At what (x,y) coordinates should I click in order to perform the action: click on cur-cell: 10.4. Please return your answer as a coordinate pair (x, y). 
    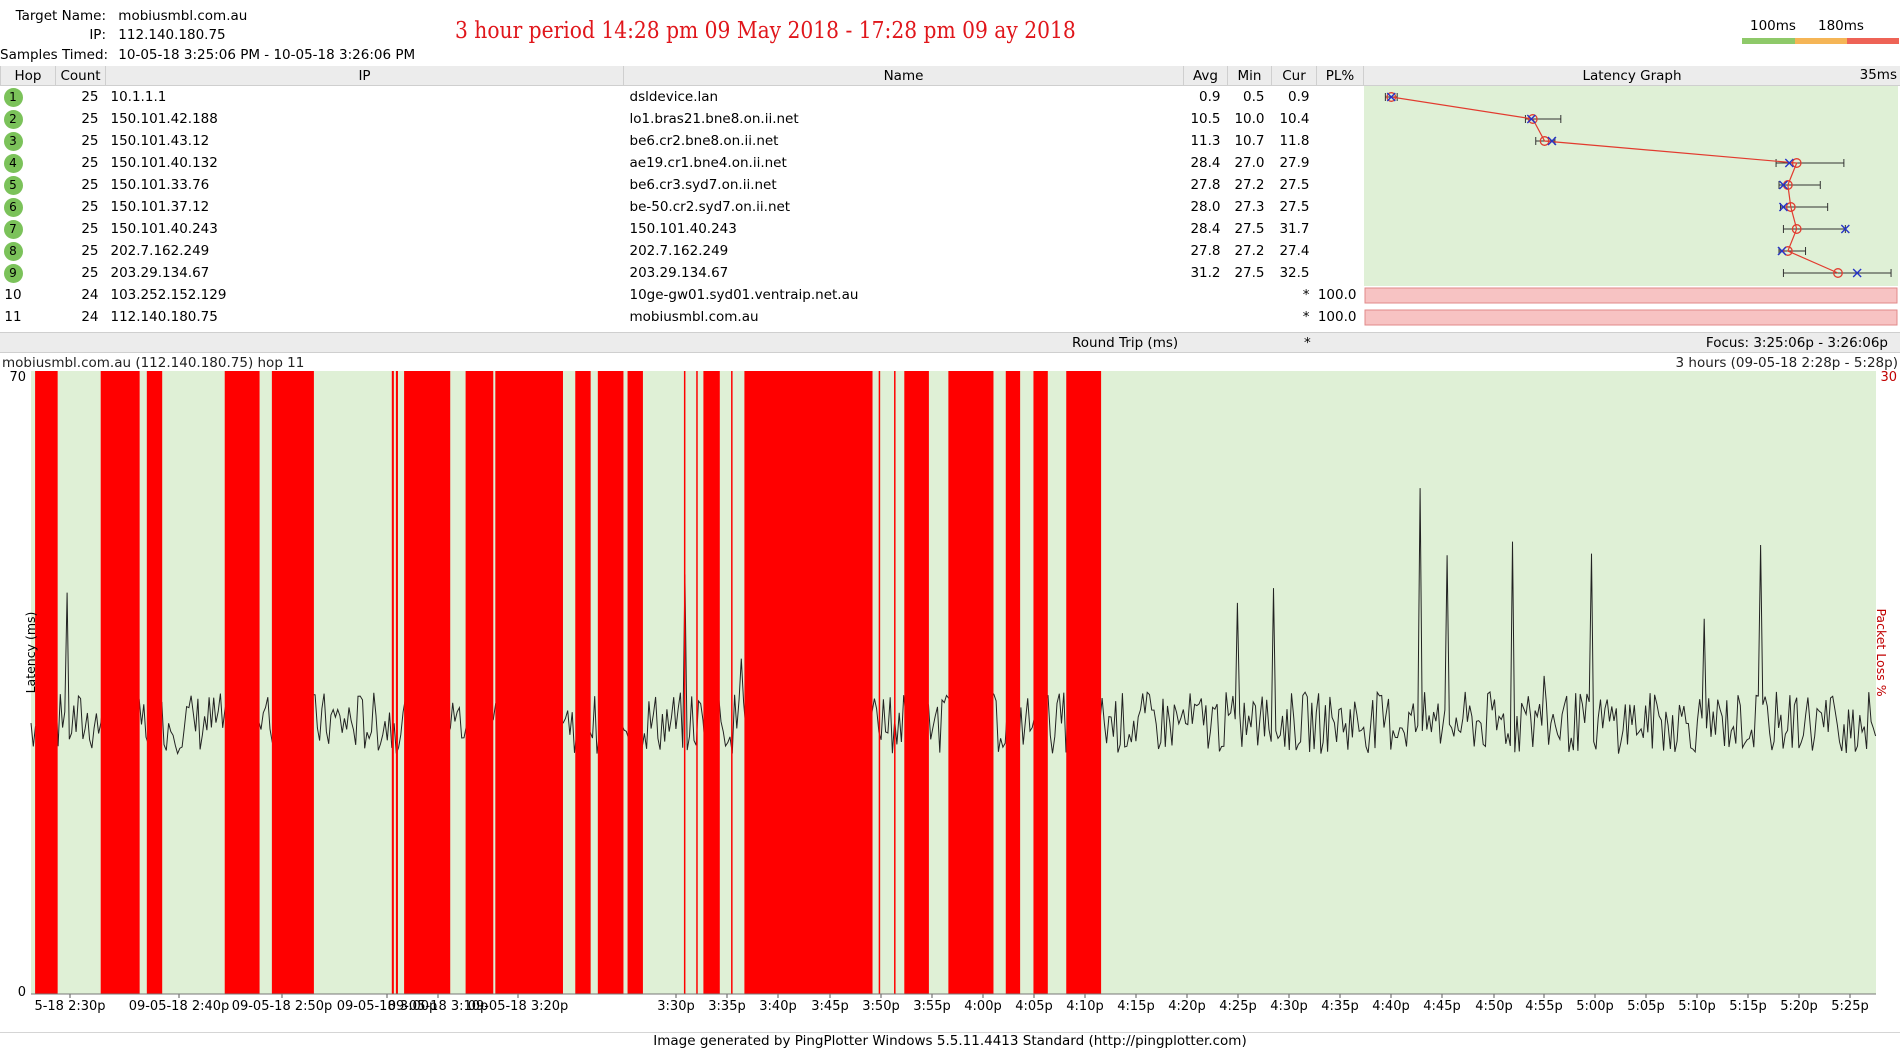
    Looking at the image, I should click on (1294, 119).